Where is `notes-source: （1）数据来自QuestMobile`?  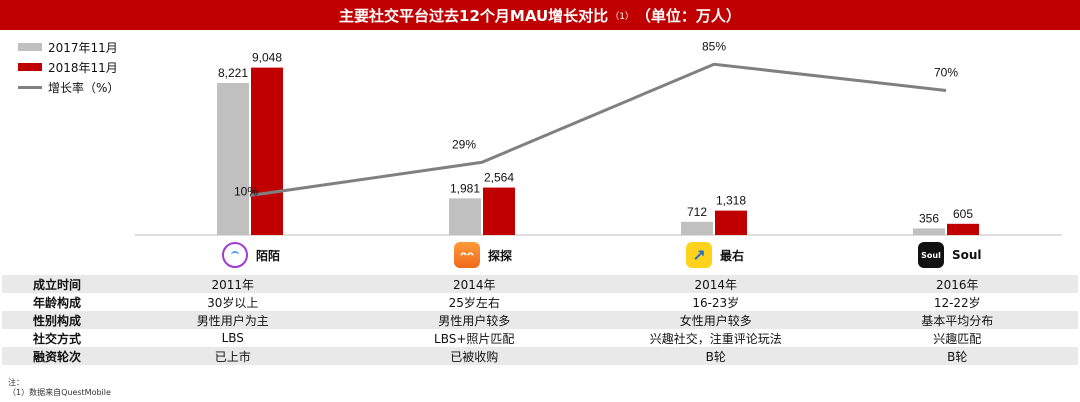 notes-source: （1）数据来自QuestMobile is located at coordinates (59, 392).